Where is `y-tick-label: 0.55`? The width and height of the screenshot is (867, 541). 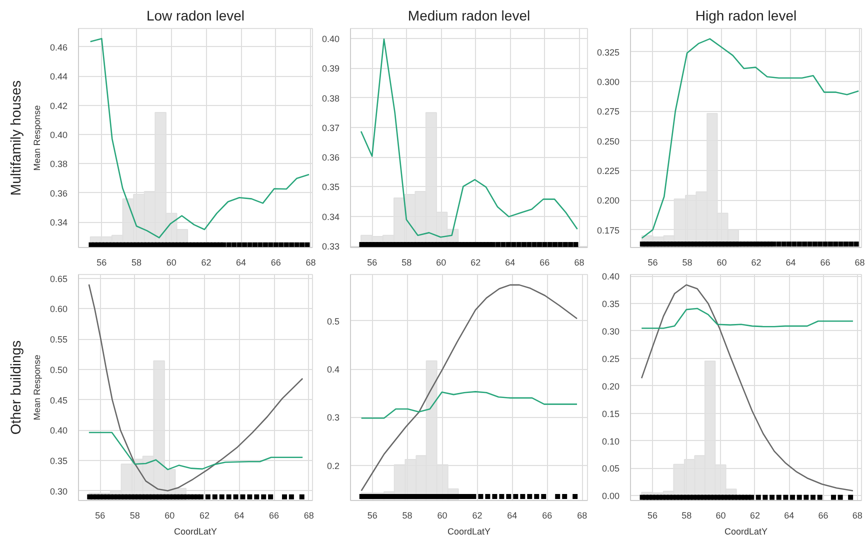 y-tick-label: 0.55 is located at coordinates (59, 339).